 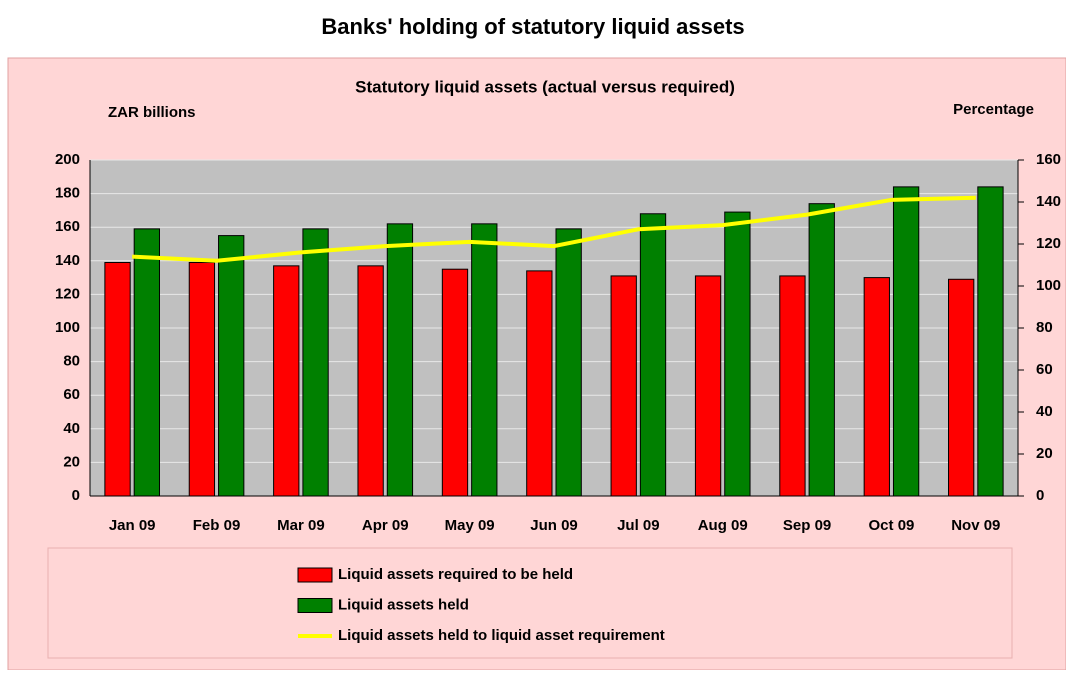 What do you see at coordinates (67, 293) in the screenshot?
I see `y-tick-label: 120` at bounding box center [67, 293].